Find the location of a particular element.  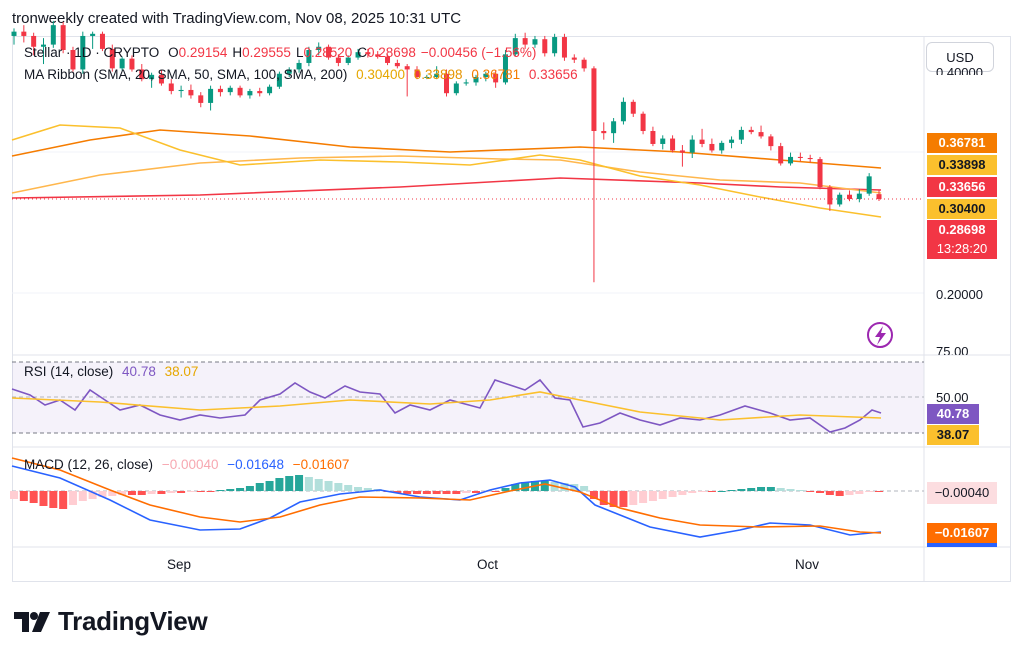

rsi-tick-50: 50.00 is located at coordinates (952, 397).